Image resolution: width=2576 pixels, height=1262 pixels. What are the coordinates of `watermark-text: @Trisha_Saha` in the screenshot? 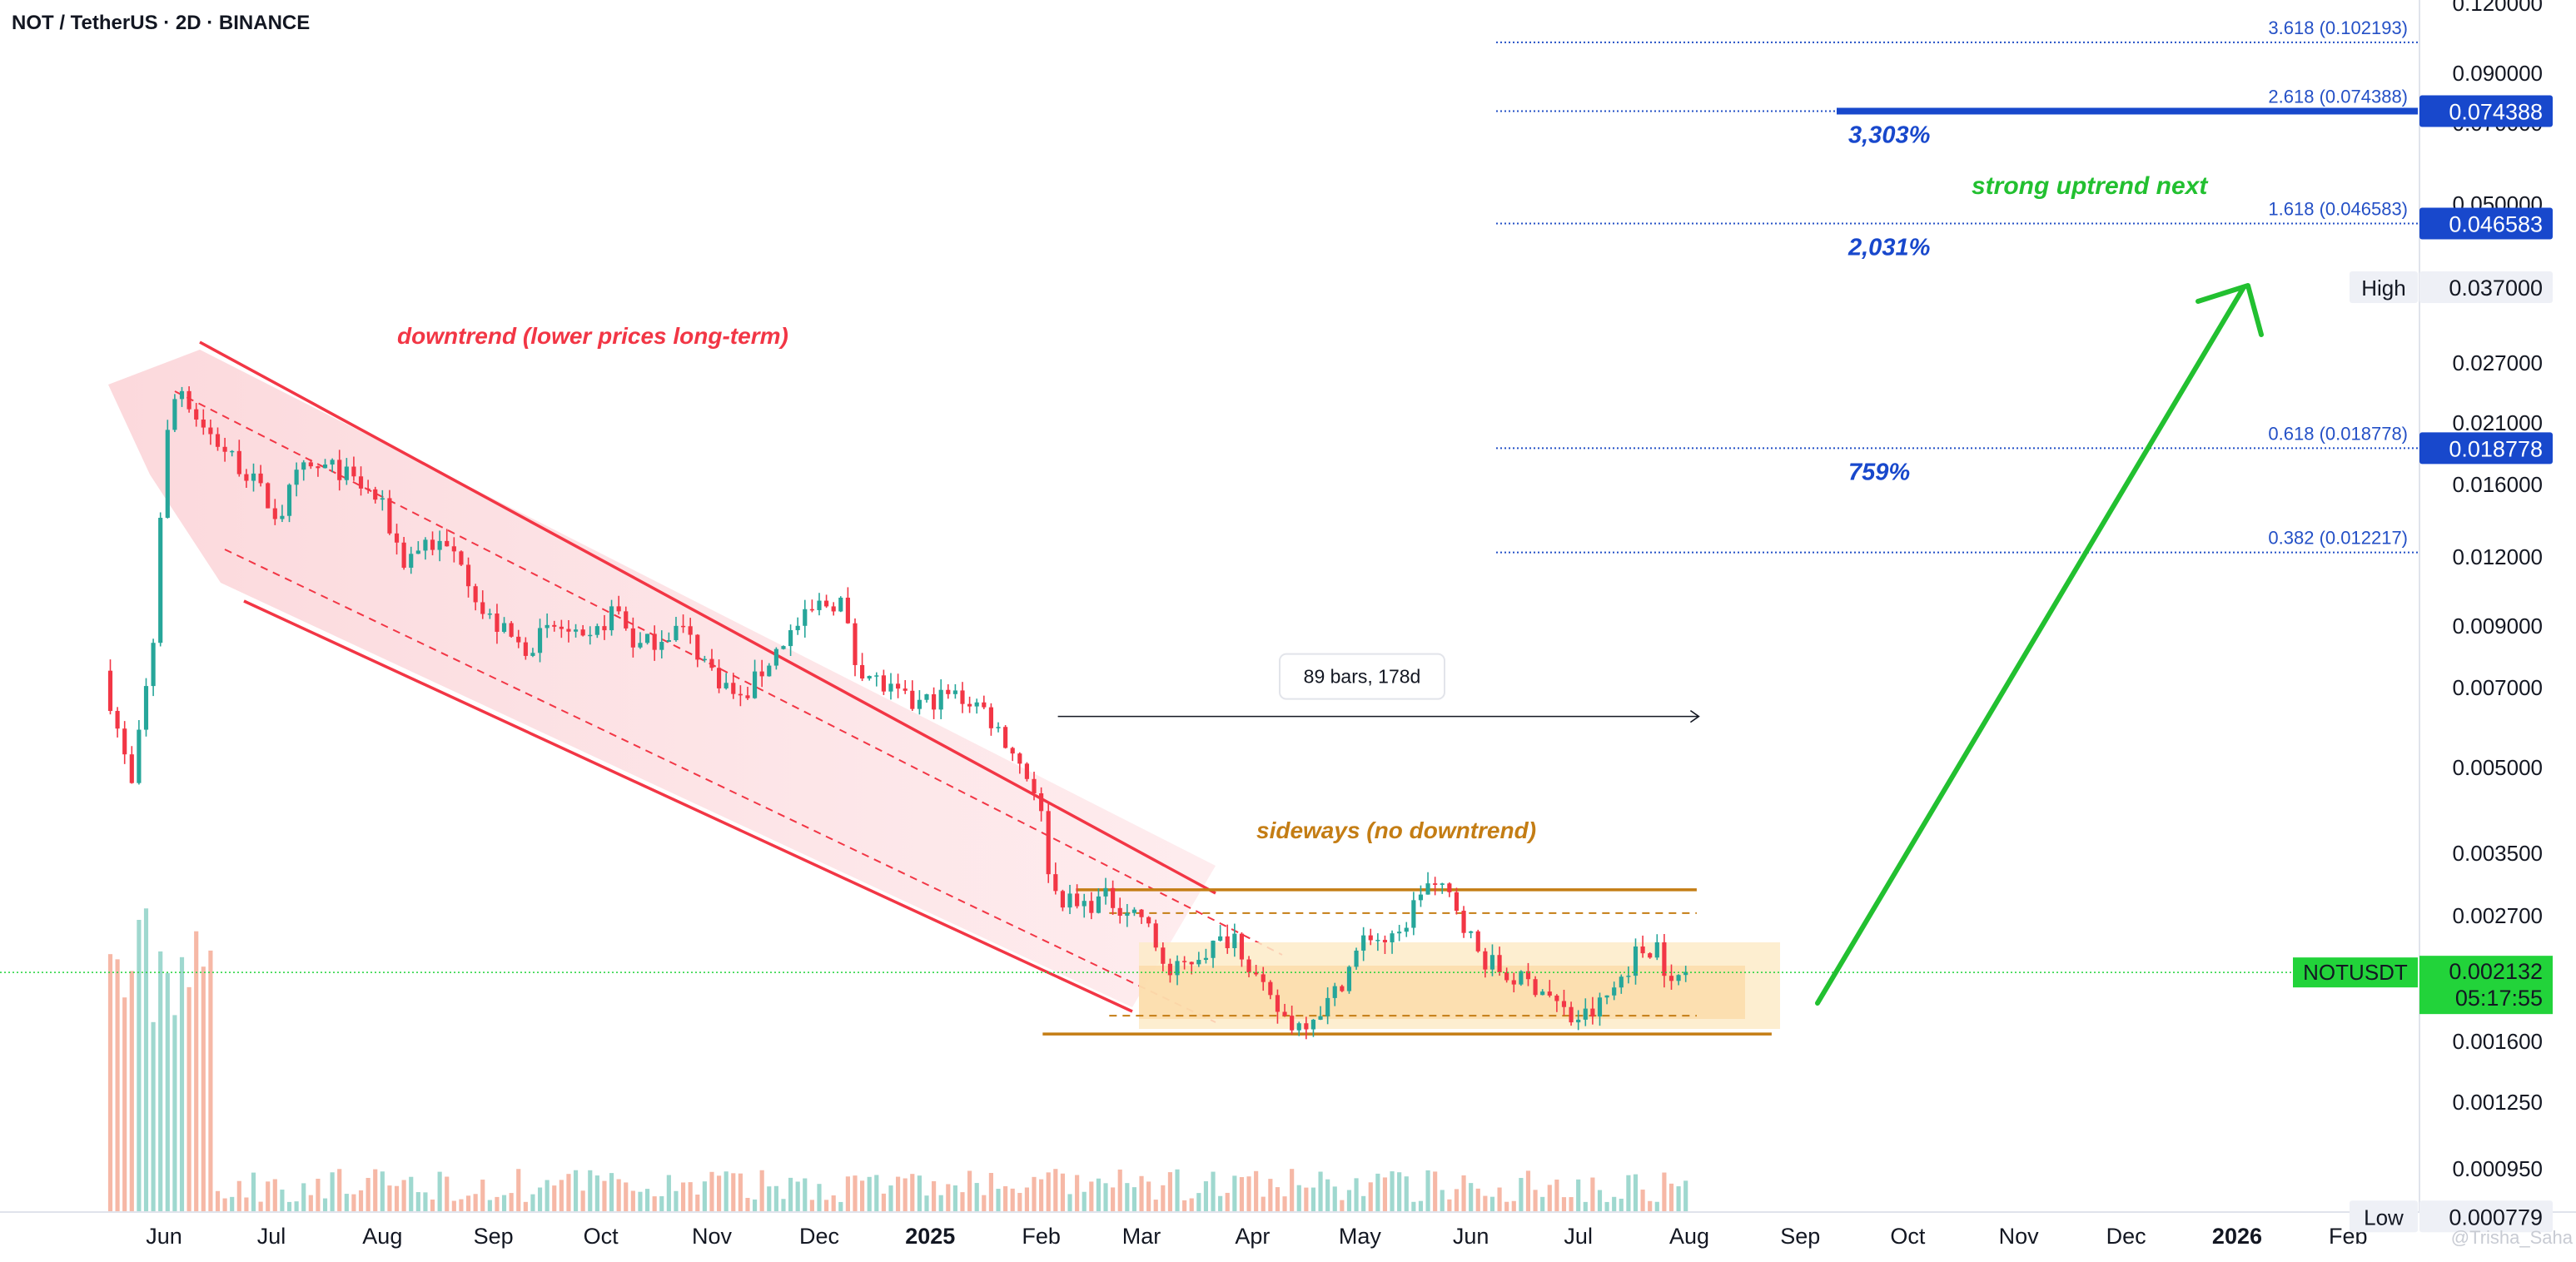 It's located at (2512, 1237).